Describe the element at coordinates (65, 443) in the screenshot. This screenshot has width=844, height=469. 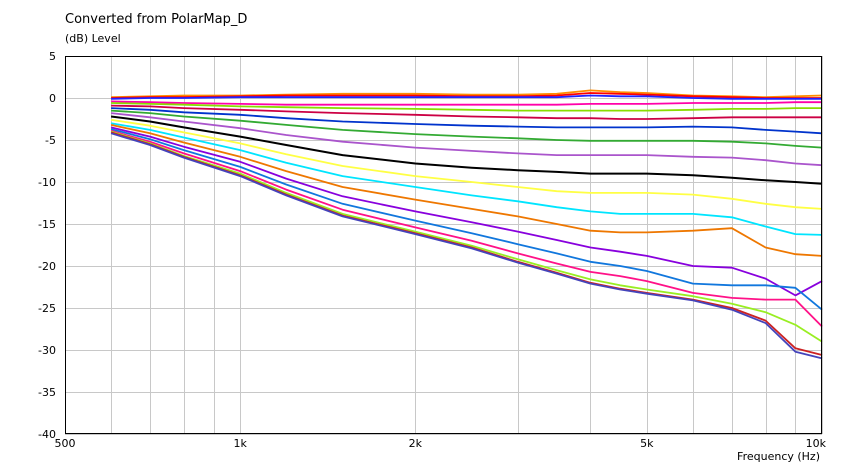
I see `x-tick-label: 500` at that location.